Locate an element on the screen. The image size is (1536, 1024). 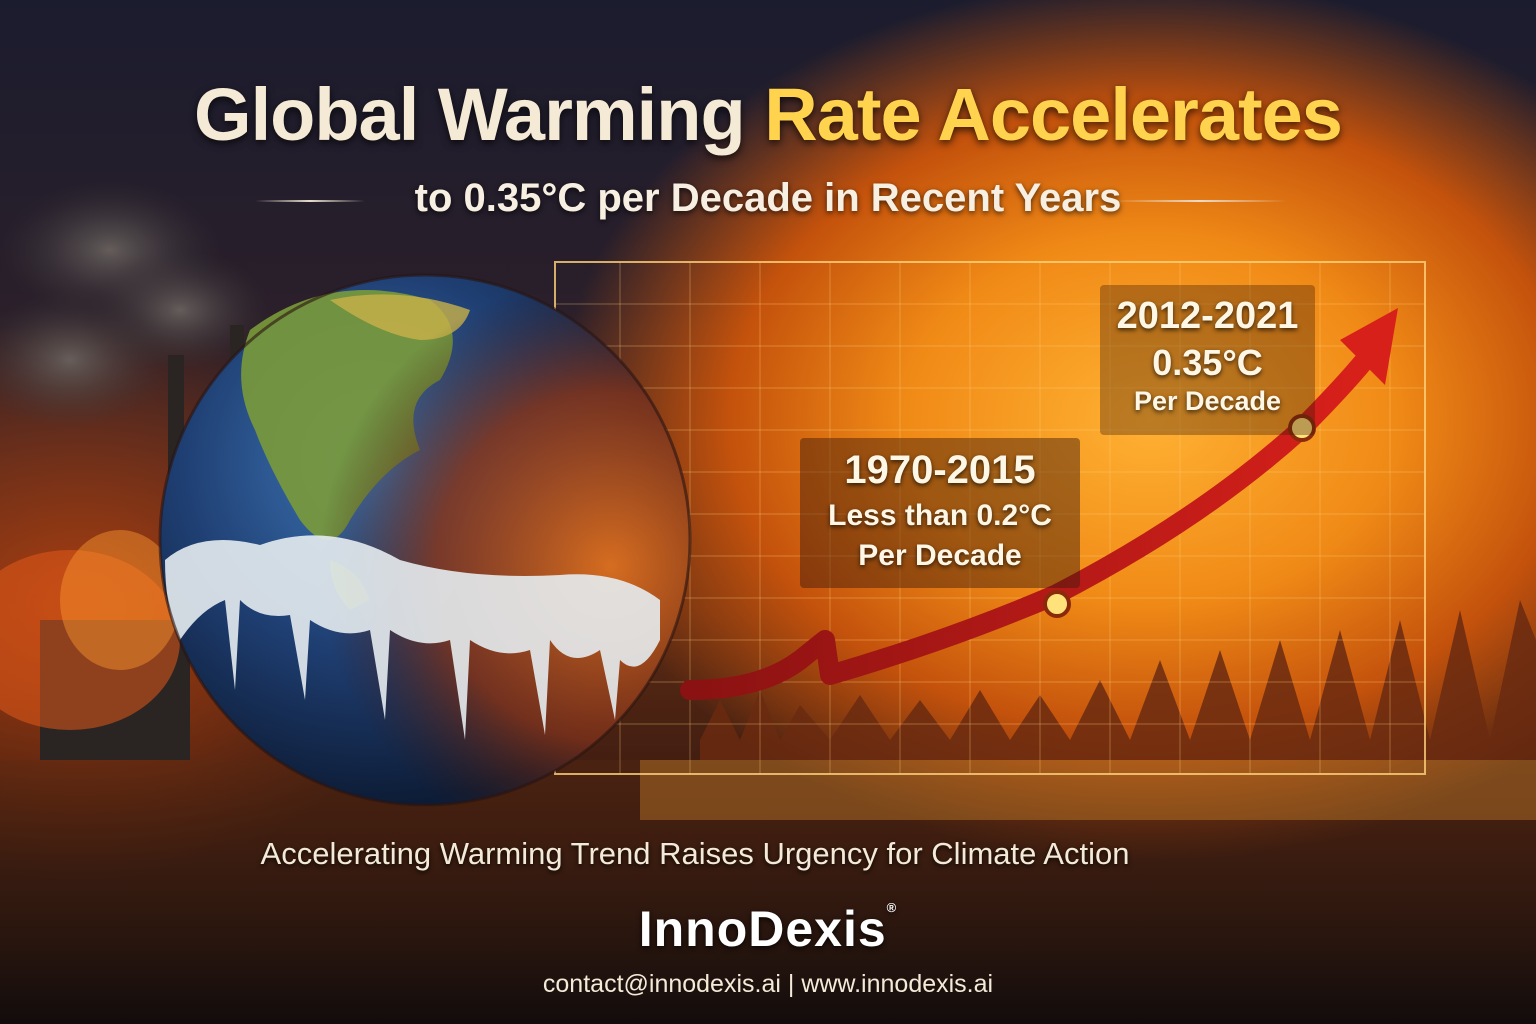
subhead-rule-left is located at coordinates (310, 201).